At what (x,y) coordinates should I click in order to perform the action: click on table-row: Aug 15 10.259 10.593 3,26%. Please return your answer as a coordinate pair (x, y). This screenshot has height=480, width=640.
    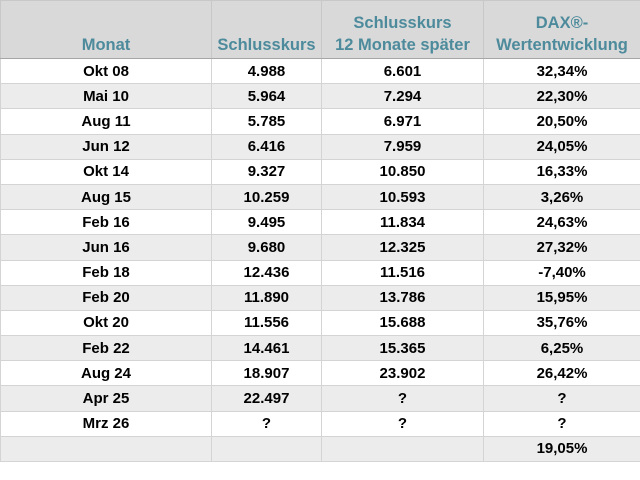
    Looking at the image, I should click on (320, 197).